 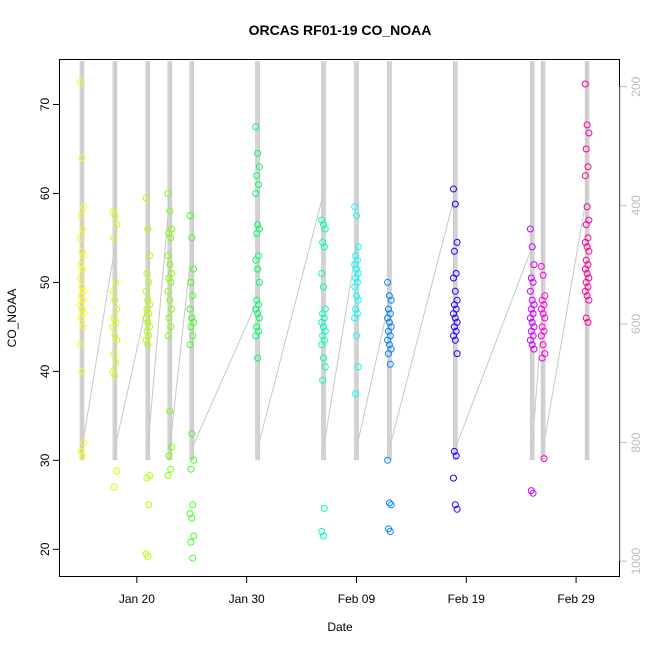 I want to click on y-tick-label: 60, so click(x=45, y=193).